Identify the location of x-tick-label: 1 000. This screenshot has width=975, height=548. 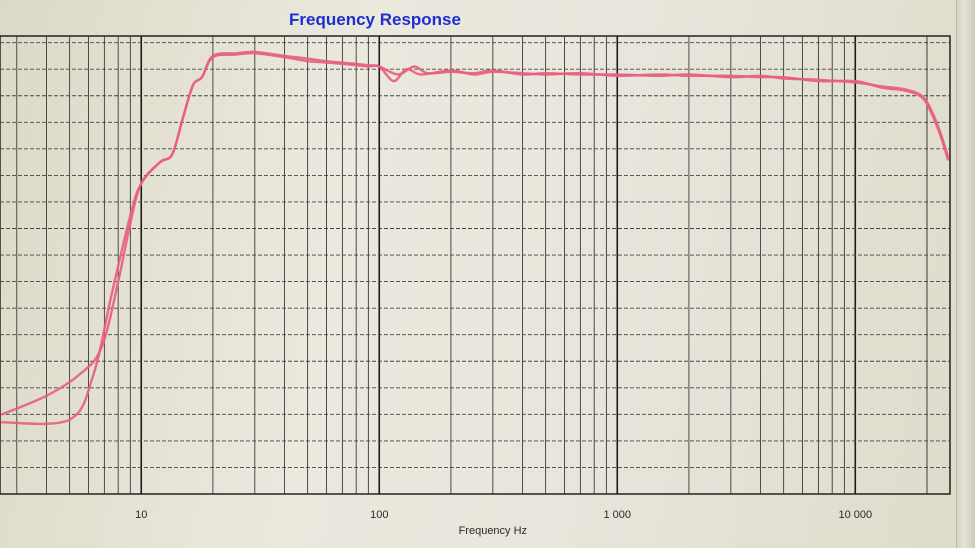
(618, 515).